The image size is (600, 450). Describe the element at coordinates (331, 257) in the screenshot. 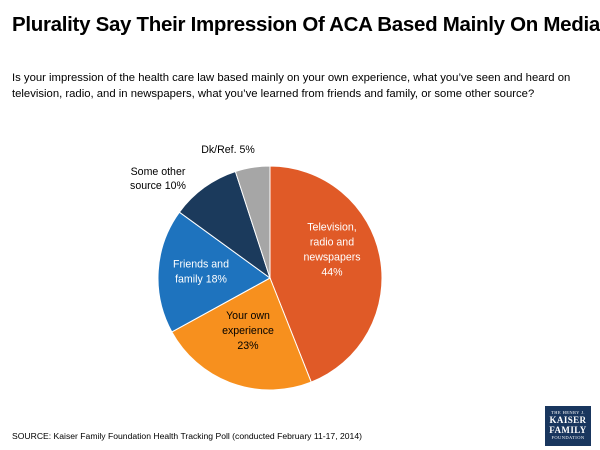

I see `slice-label-0-line-2: newspapers` at that location.